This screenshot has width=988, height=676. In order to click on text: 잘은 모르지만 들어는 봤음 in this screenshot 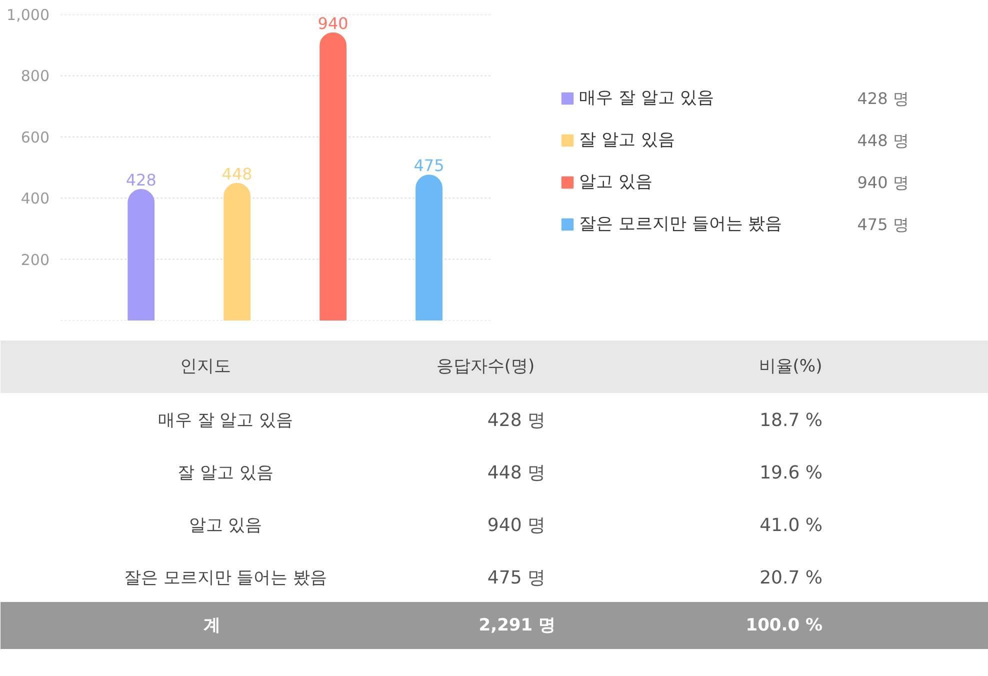, I will do `click(226, 578)`.